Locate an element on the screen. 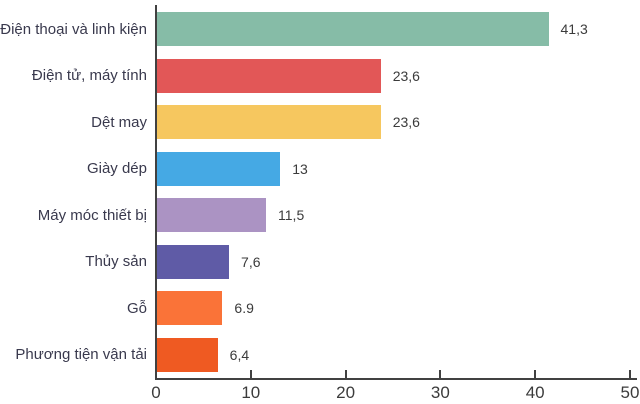 The image size is (640, 404). x-tick-label: 40 is located at coordinates (535, 392).